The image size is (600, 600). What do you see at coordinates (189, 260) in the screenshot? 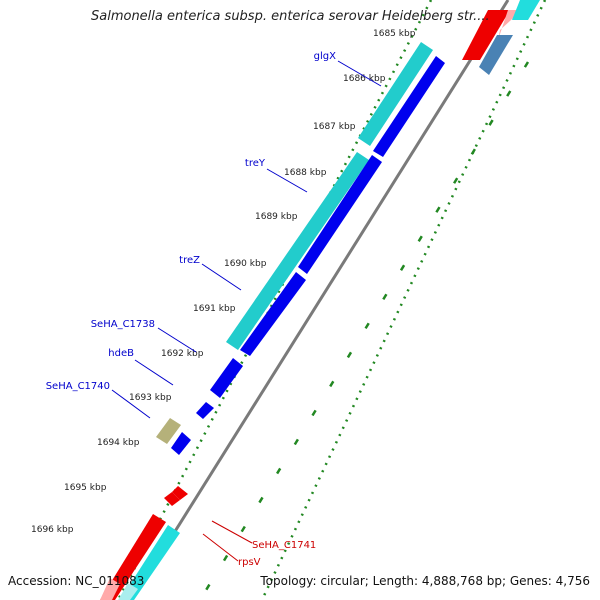
I see `gene-label: treZ` at bounding box center [189, 260].